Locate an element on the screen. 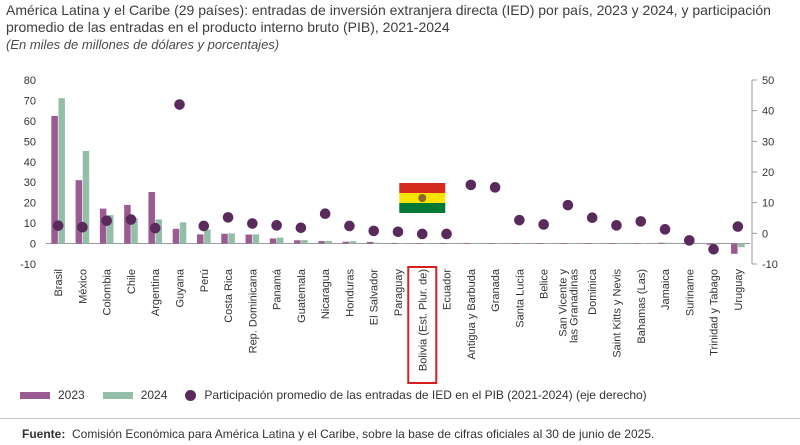 The image size is (800, 445). left-tick-label: -10 is located at coordinates (28, 265).